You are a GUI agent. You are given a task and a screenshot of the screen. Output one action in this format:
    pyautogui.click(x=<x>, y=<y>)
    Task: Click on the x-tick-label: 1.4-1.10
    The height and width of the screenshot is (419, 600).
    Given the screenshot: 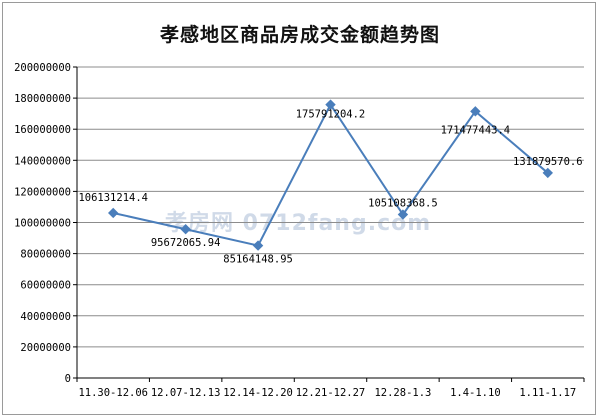 What is the action you would take?
    pyautogui.click(x=475, y=393)
    